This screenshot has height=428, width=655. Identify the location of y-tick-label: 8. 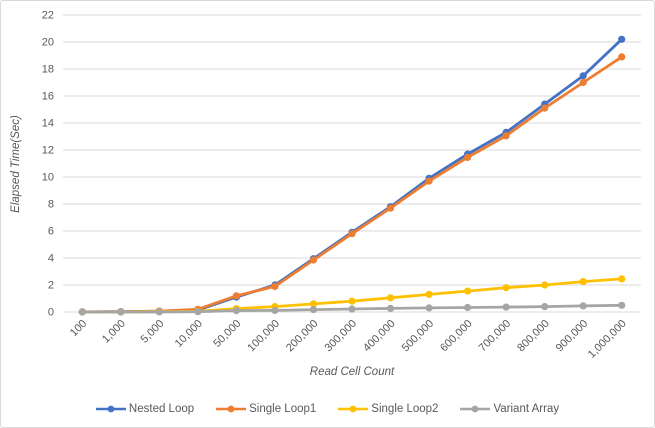
(51, 205).